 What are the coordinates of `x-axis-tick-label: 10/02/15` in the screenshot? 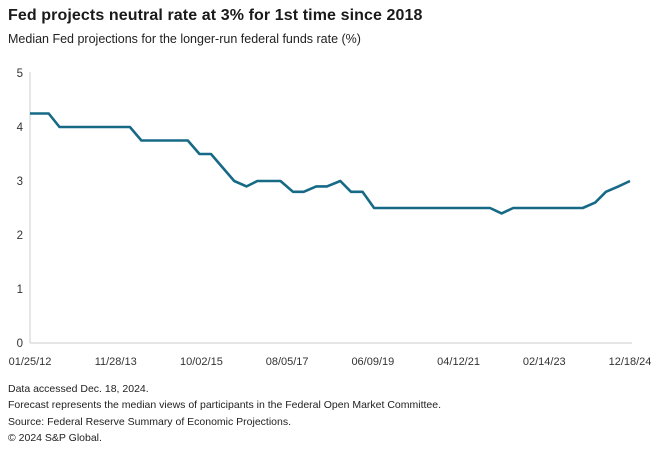 It's located at (201, 362).